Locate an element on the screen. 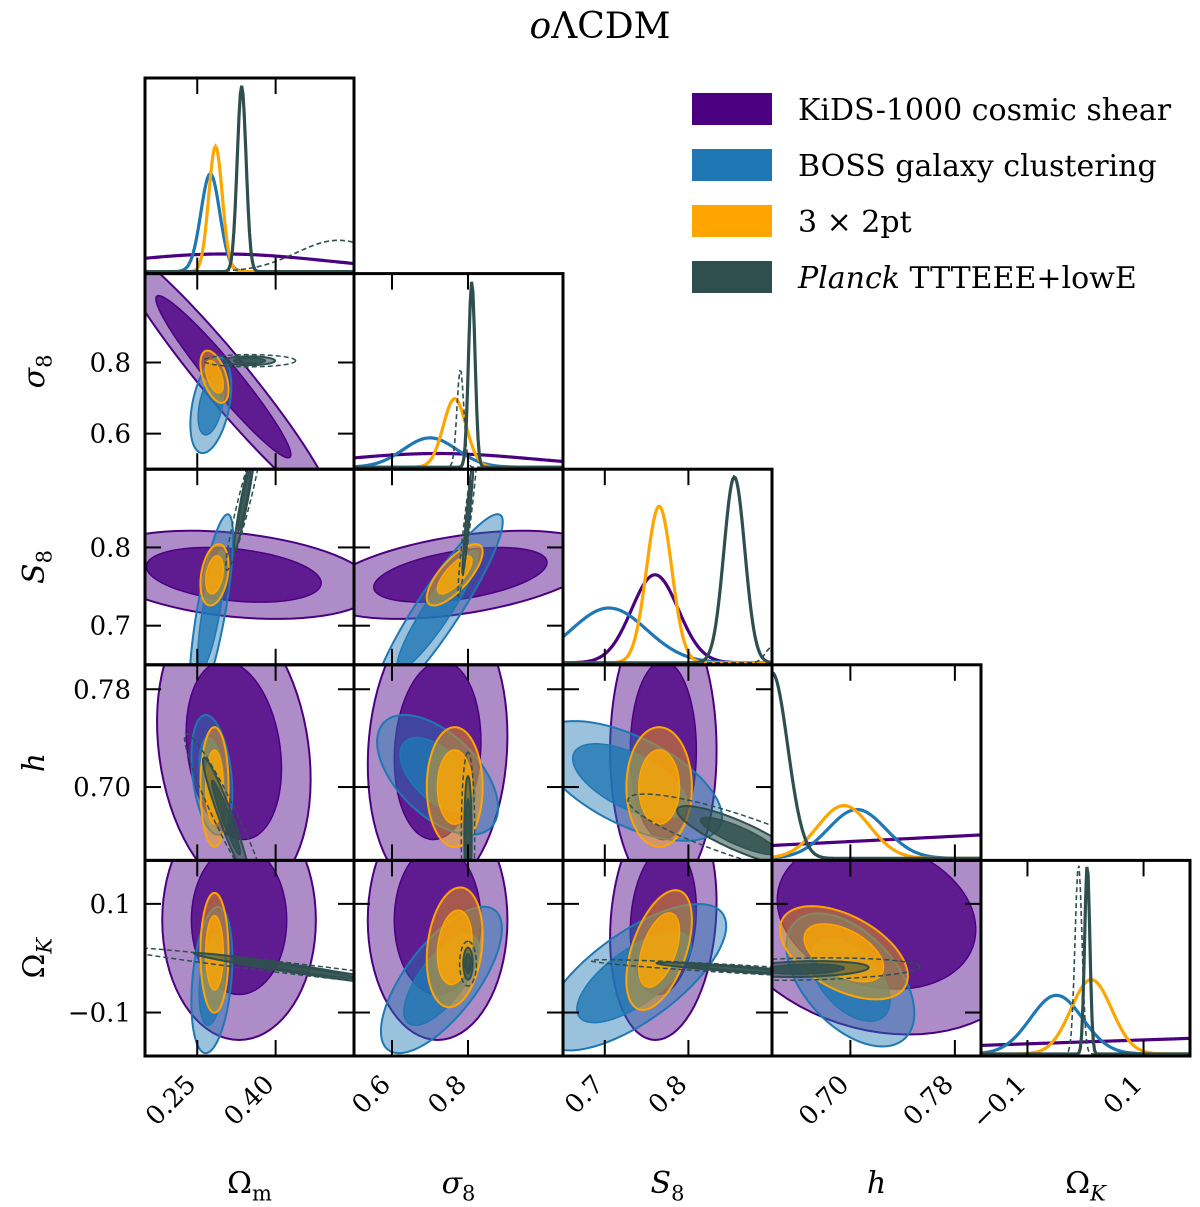 This screenshot has height=1207, width=1200. panel-sigma8-S8 is located at coordinates (458, 567).